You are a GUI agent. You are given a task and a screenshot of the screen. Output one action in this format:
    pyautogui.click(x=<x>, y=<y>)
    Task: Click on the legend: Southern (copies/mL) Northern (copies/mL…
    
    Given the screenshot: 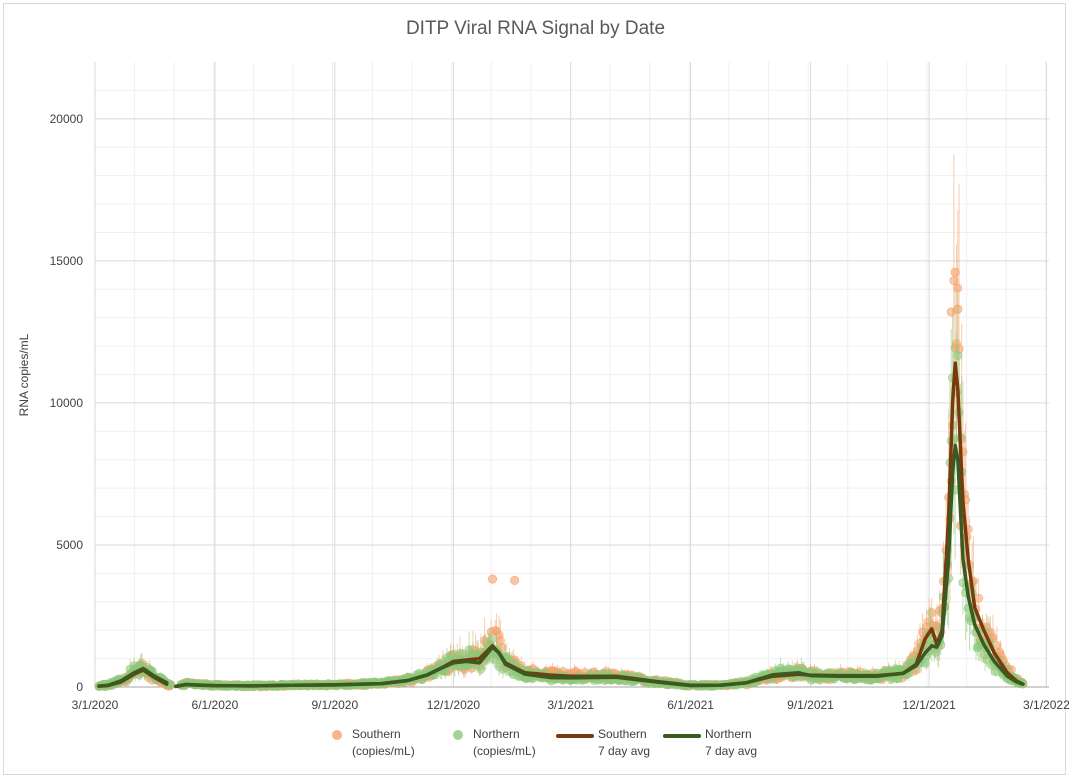 What is the action you would take?
    pyautogui.click(x=535, y=746)
    